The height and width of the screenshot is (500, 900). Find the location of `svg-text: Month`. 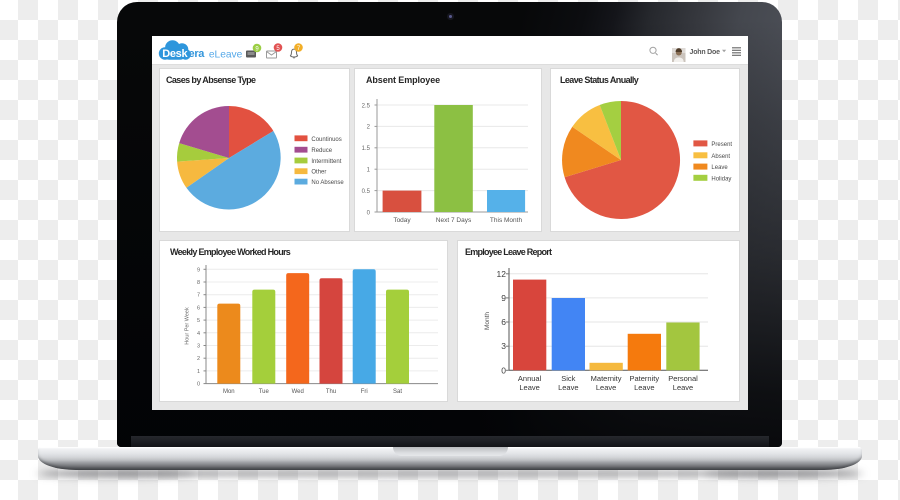

svg-text: Month is located at coordinates (487, 321).